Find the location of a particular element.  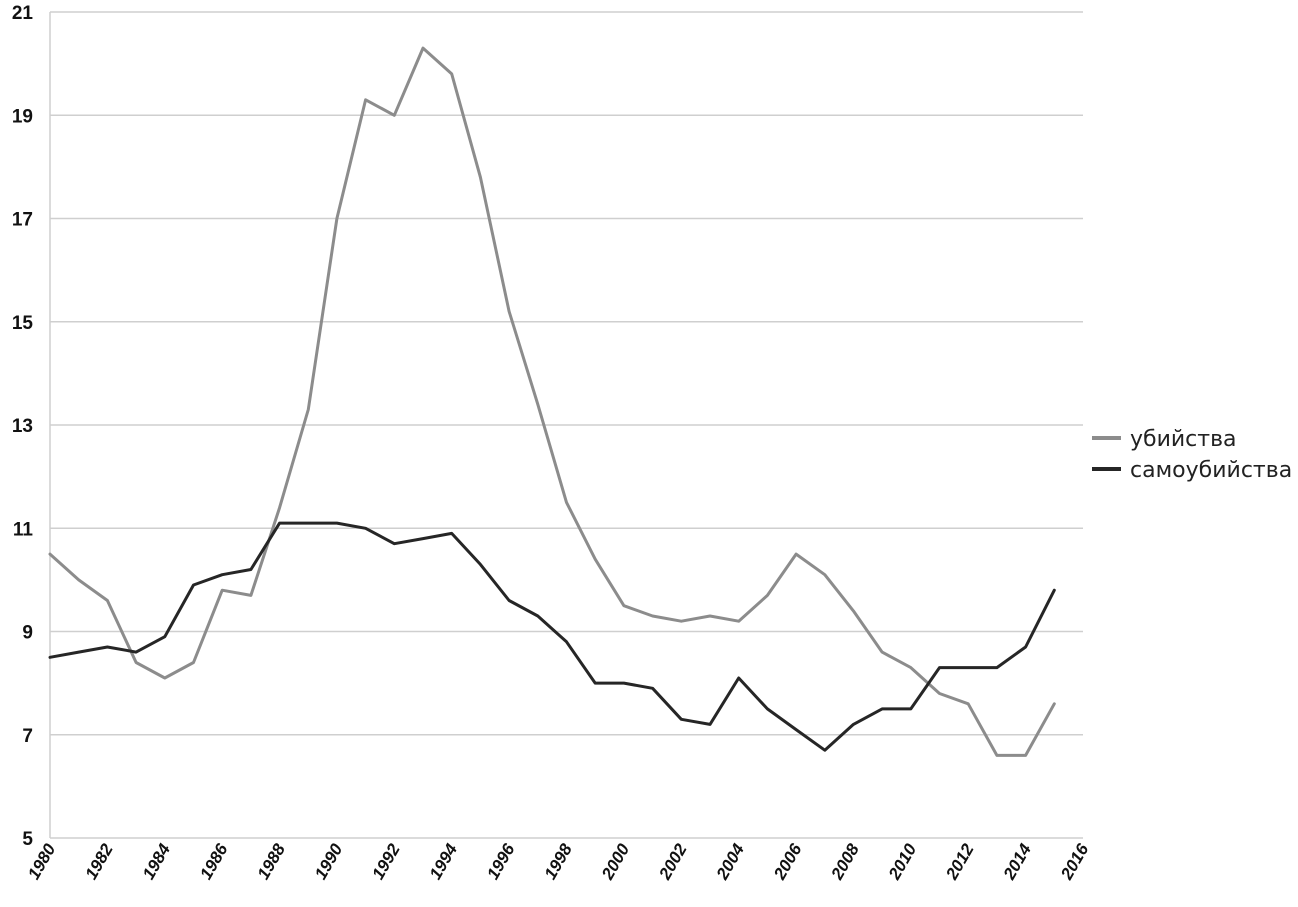

x-tick-label: 2002 is located at coordinates (673, 862).